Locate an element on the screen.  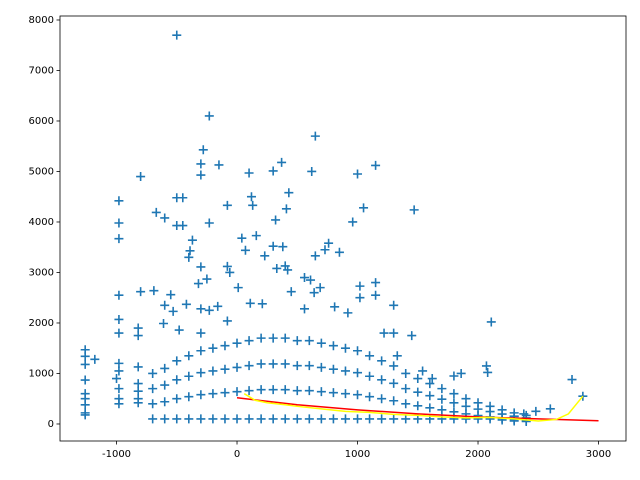
y-tick-label: 5000 is located at coordinates (41, 171).